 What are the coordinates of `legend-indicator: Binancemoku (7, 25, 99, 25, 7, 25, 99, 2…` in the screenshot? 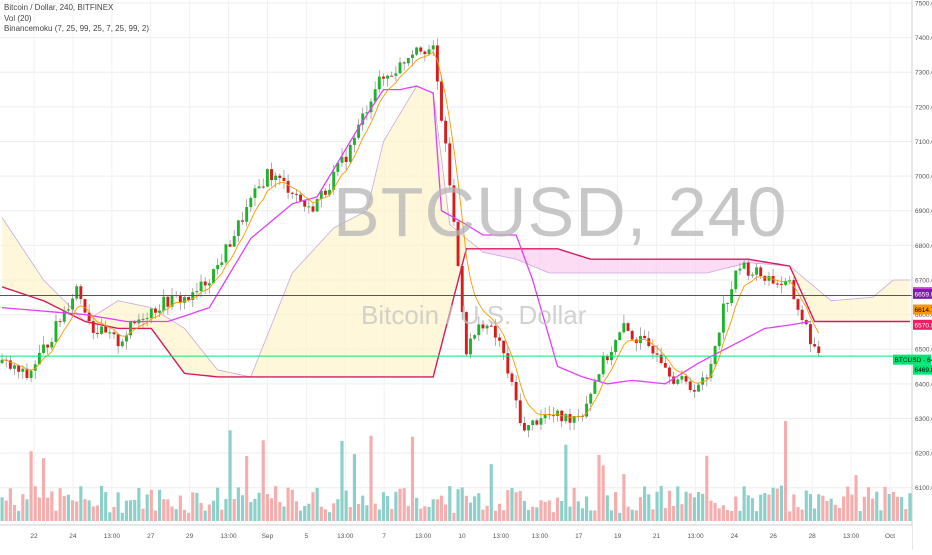 It's located at (76, 29).